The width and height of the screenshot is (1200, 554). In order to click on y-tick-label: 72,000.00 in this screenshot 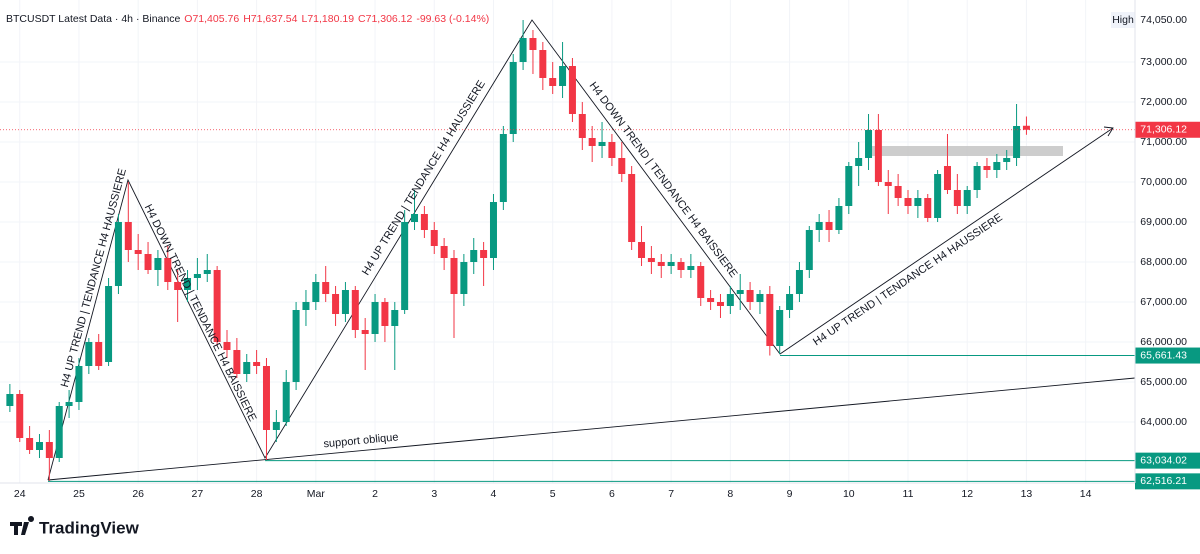, I will do `click(1163, 102)`.